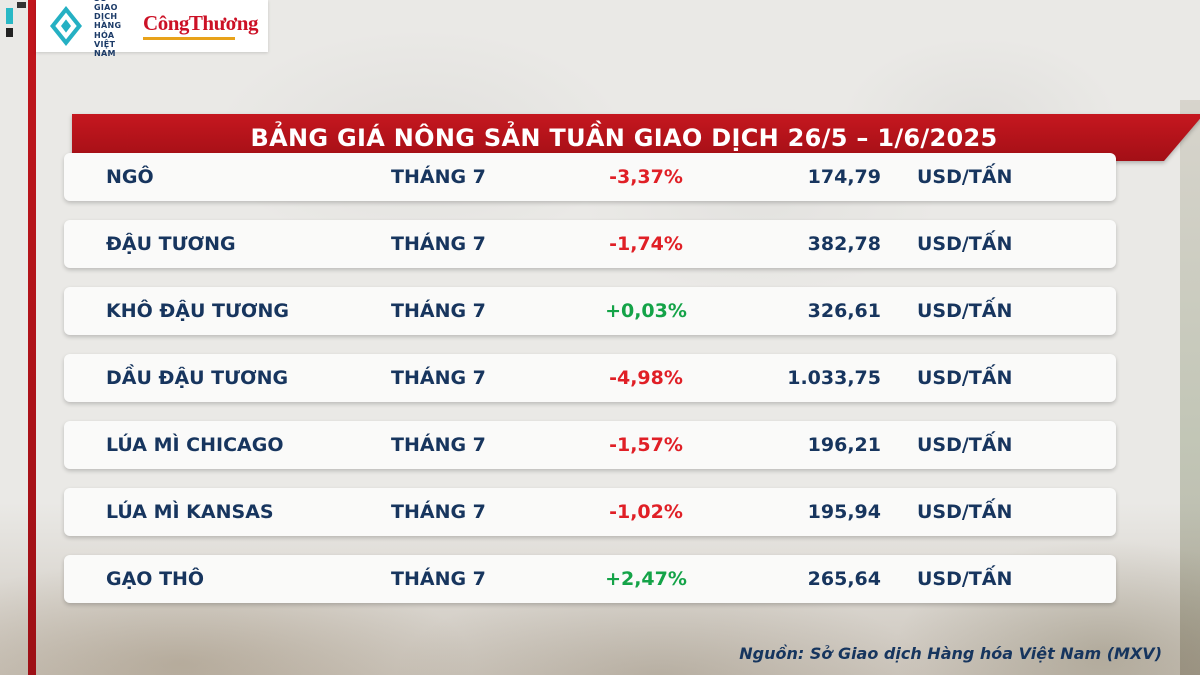 The height and width of the screenshot is (675, 1200). Describe the element at coordinates (844, 579) in the screenshot. I see `row-price: 265,64` at that location.